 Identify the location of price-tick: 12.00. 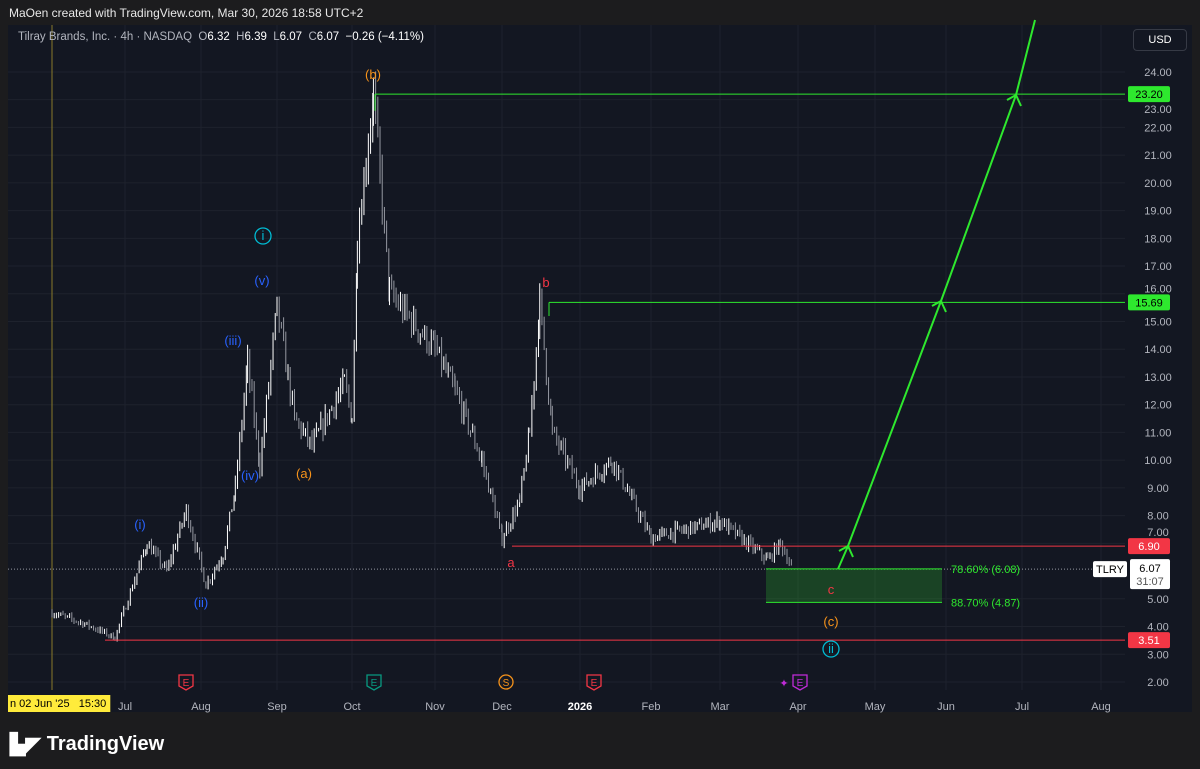
(1158, 406).